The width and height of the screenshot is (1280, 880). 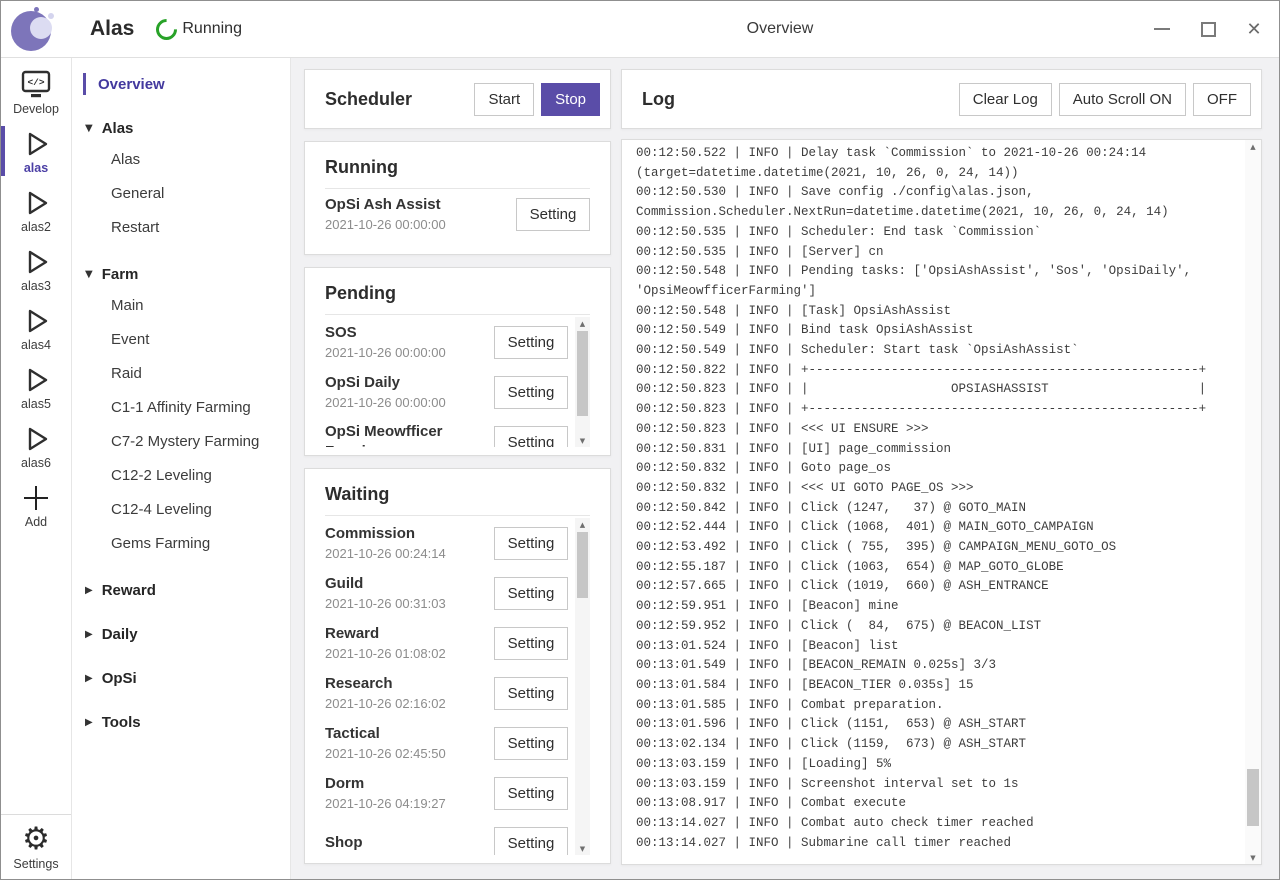 What do you see at coordinates (126, 159) in the screenshot?
I see `nav-item-alas: Alas` at bounding box center [126, 159].